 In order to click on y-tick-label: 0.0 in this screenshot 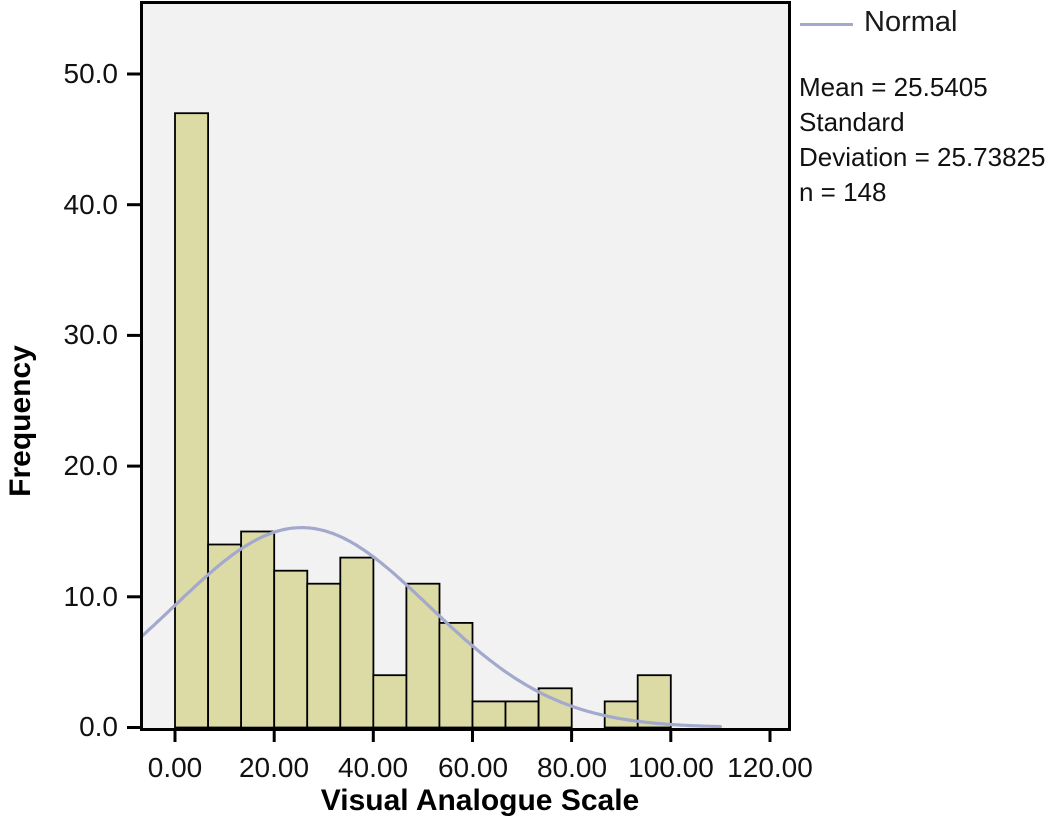, I will do `click(98, 726)`.